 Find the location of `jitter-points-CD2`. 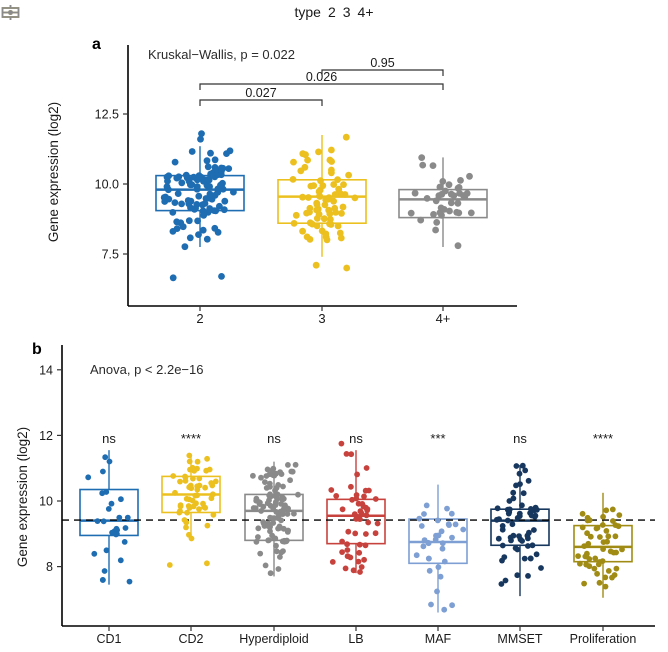

jitter-points-CD2 is located at coordinates (192, 510).